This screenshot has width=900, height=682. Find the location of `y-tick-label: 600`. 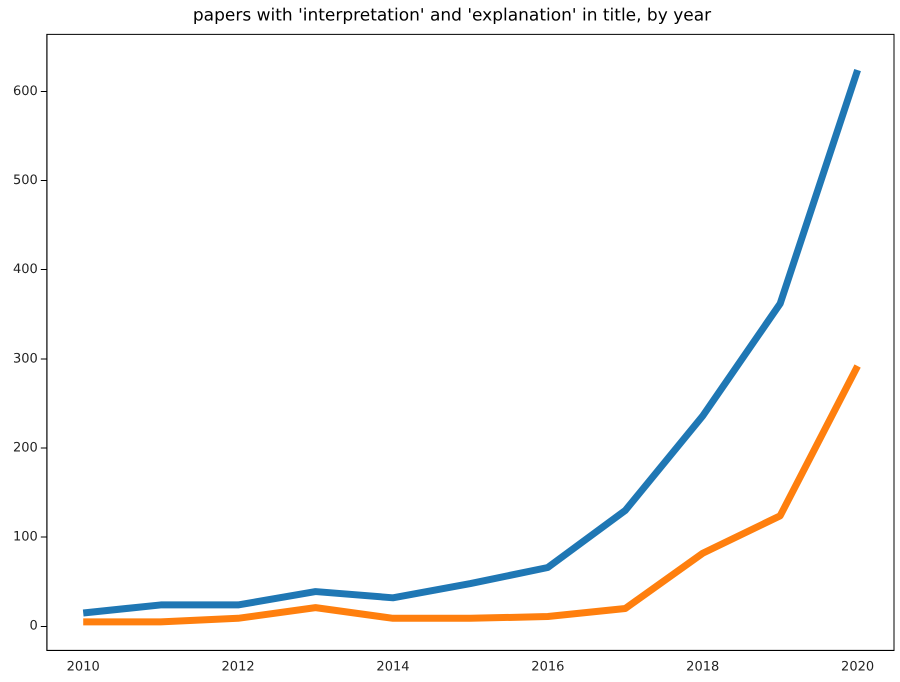

y-tick-label: 600 is located at coordinates (25, 91).